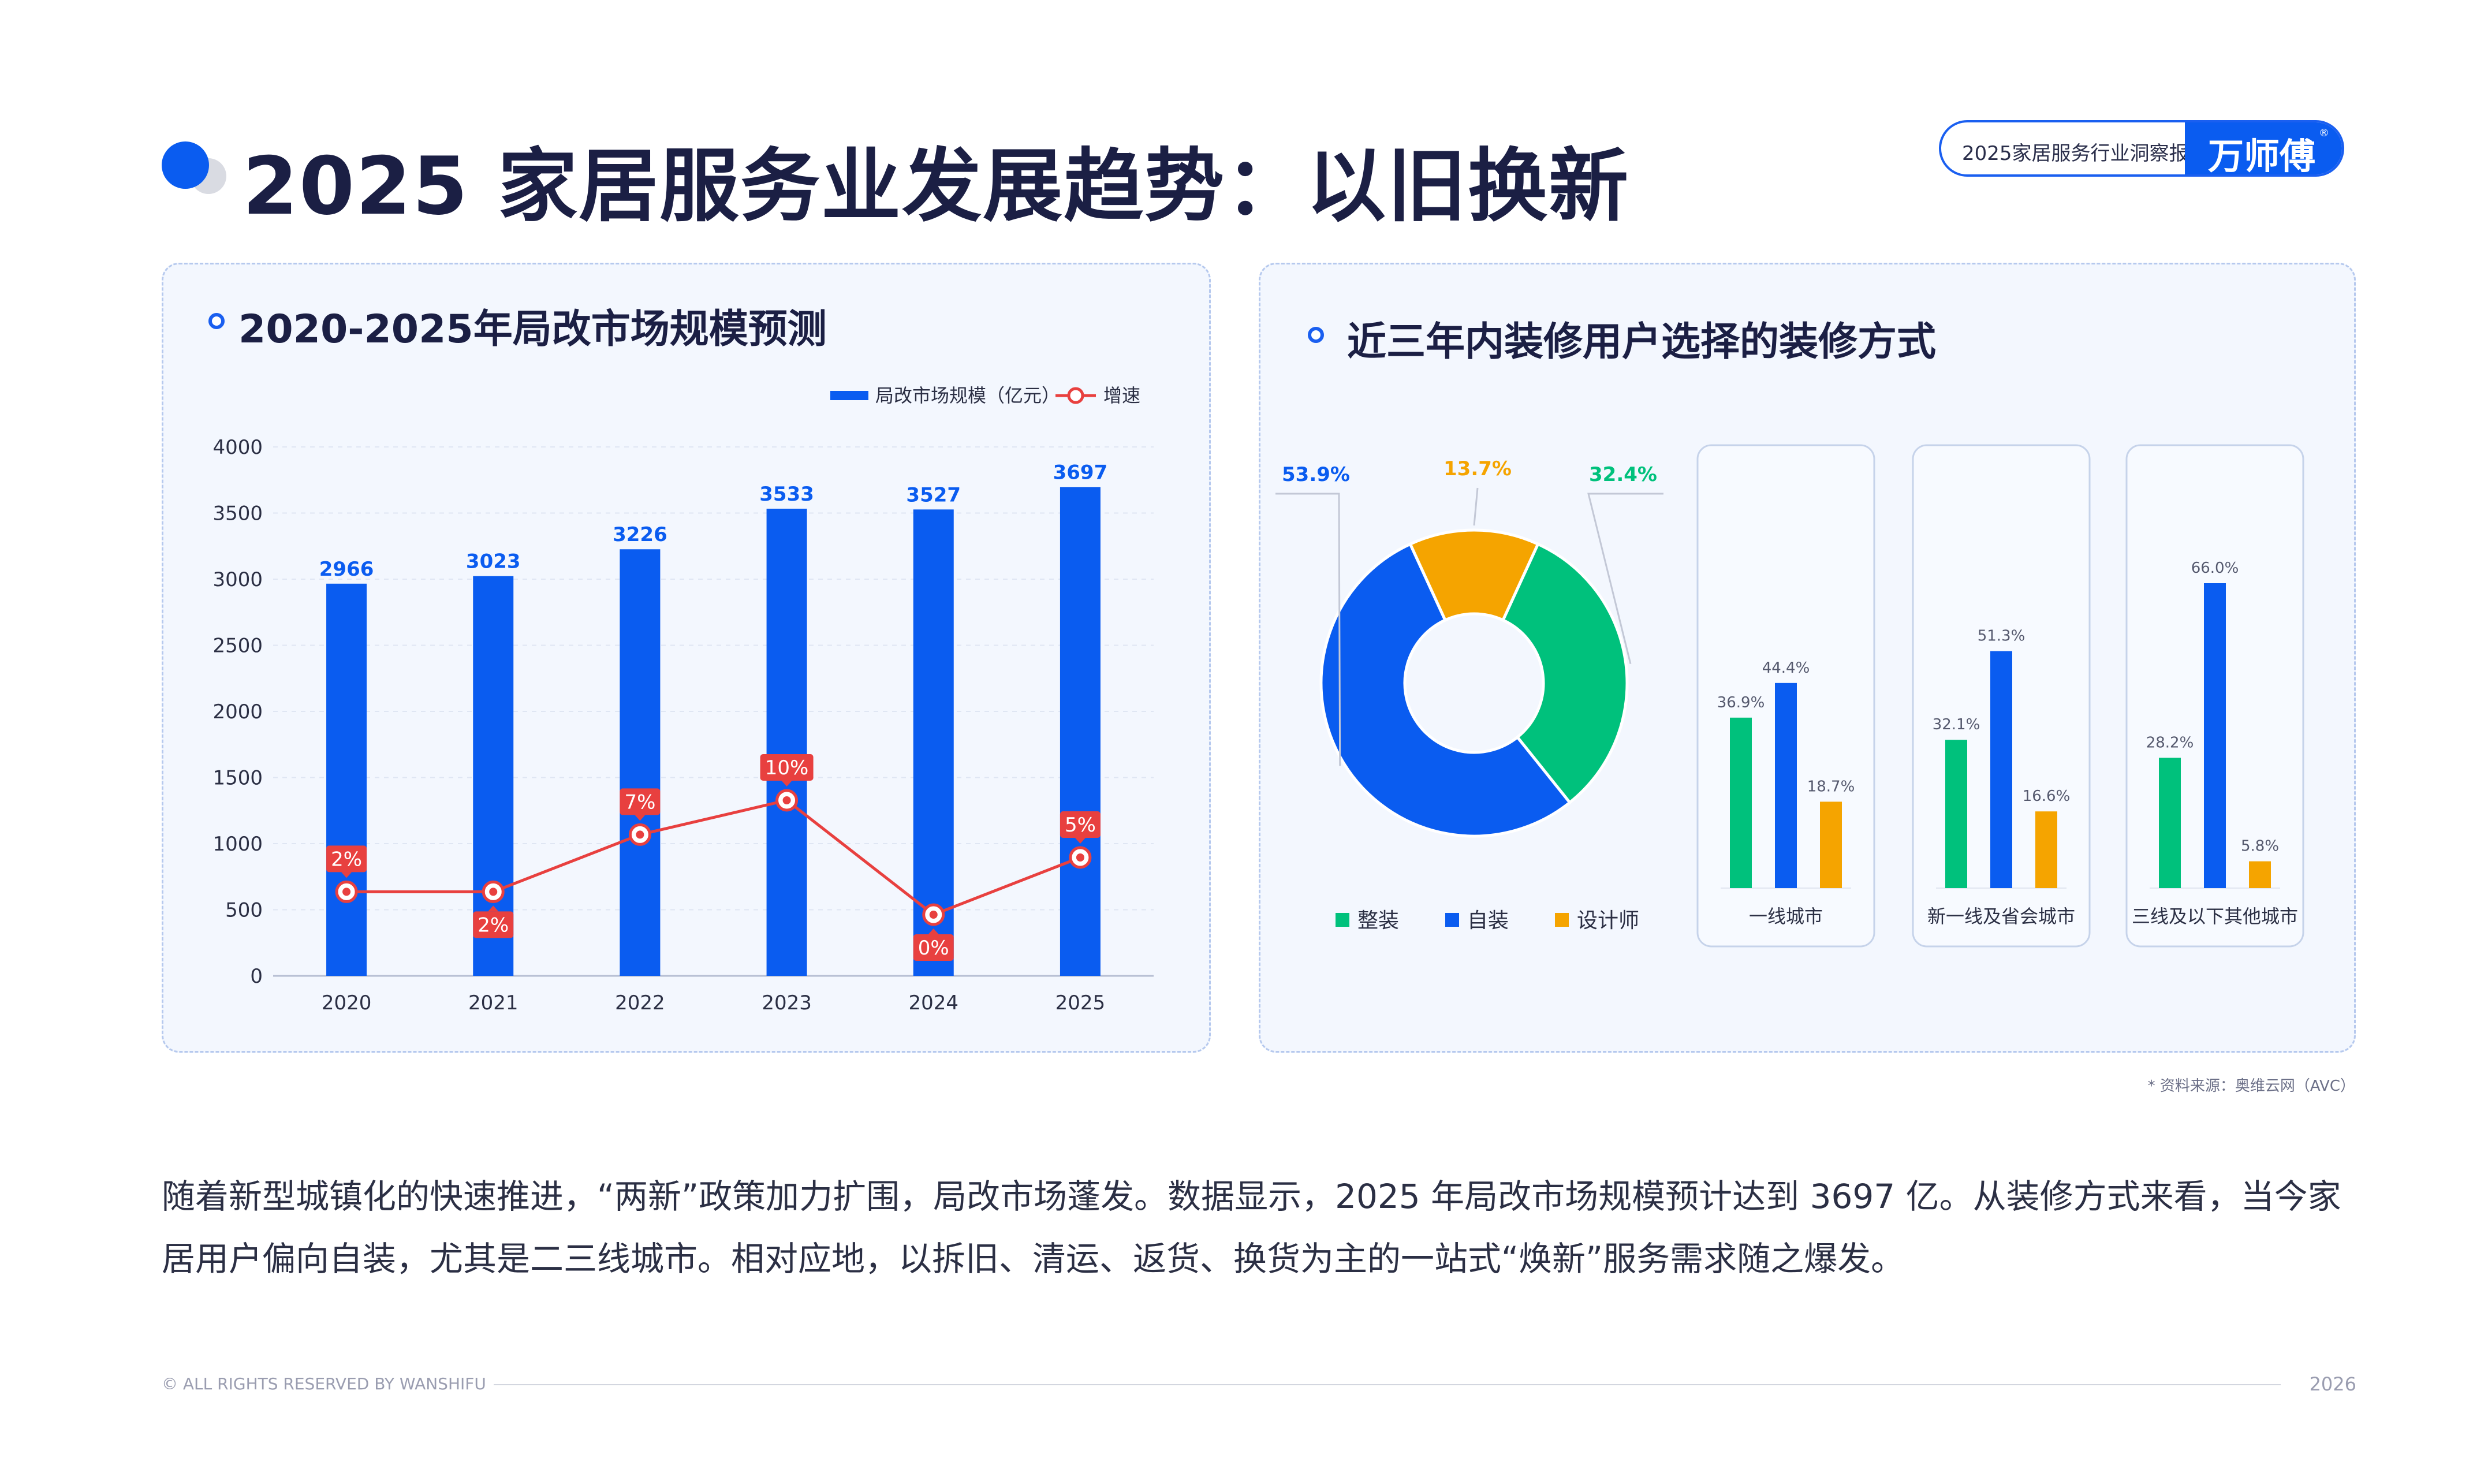 The width and height of the screenshot is (2488, 1484). I want to click on y-tick-label: 0, so click(256, 976).